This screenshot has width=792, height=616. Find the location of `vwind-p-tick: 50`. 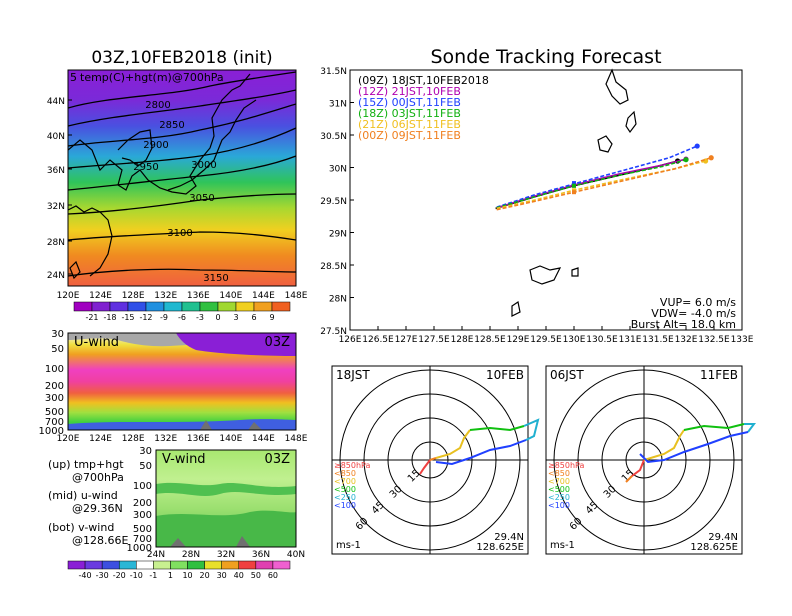

vwind-p-tick: 50 is located at coordinates (145, 466).